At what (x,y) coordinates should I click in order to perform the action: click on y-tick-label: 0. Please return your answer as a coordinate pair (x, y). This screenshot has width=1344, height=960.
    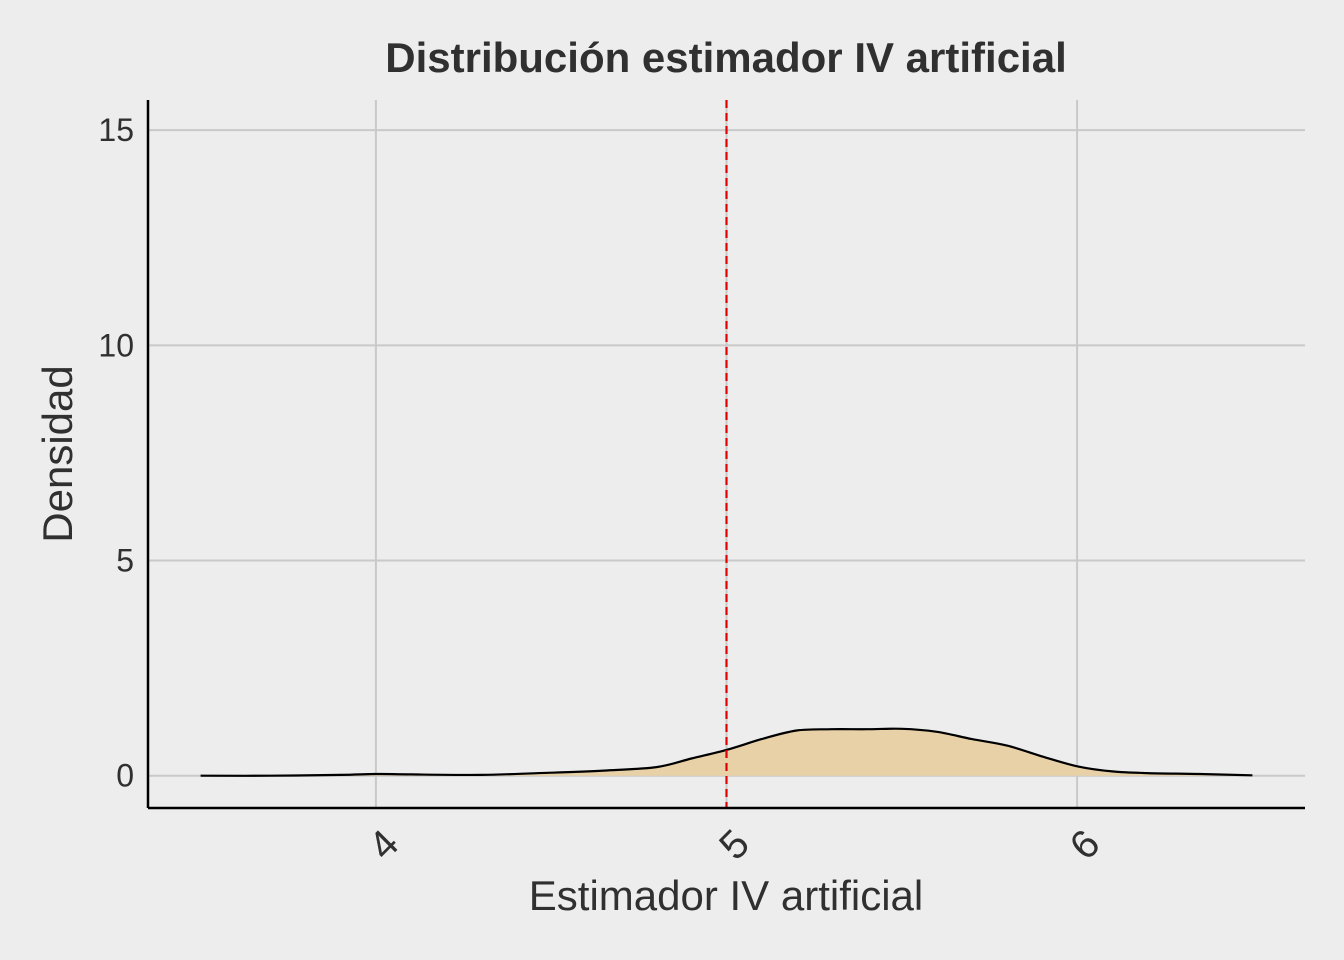
    Looking at the image, I should click on (125, 776).